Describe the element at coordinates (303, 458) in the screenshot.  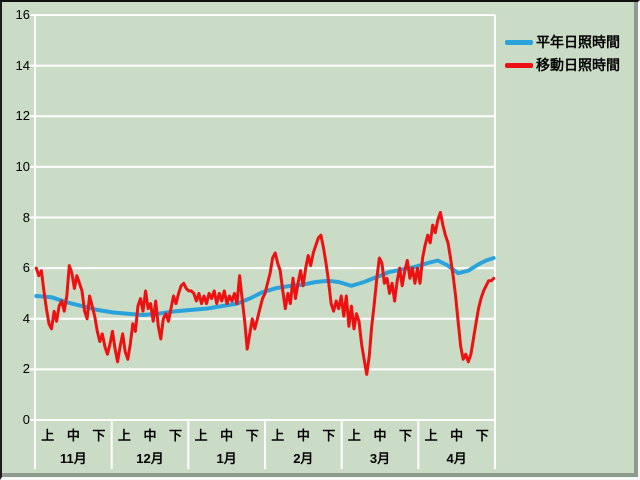
I see `month-label: 2月` at that location.